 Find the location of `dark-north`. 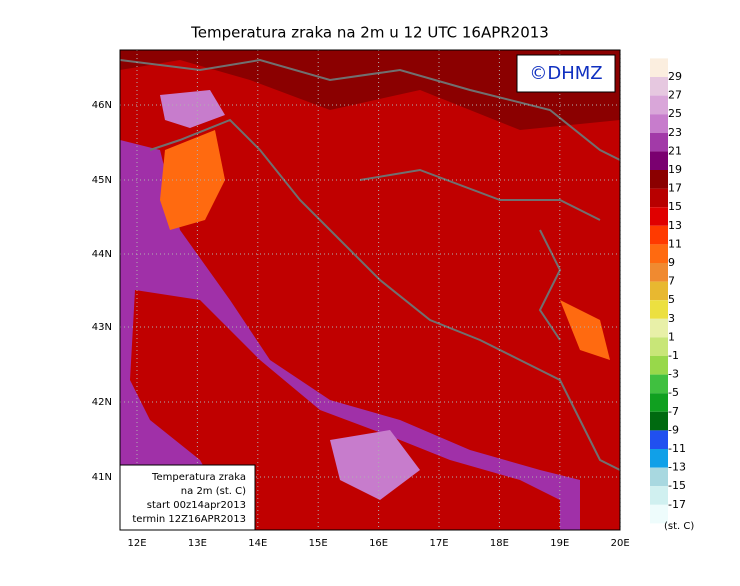

dark-north is located at coordinates (370, 90).